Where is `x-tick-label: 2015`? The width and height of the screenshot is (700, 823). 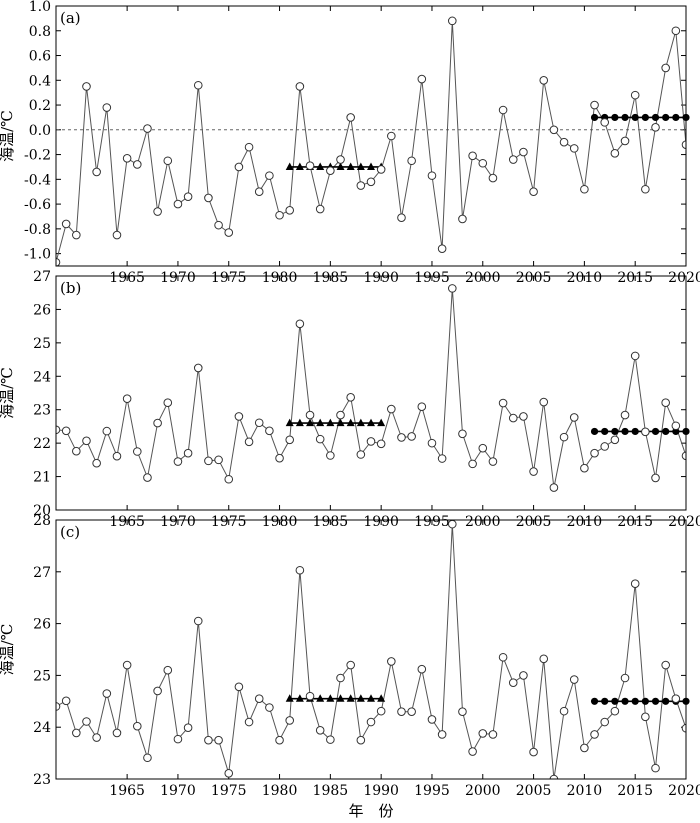
x-tick-label: 2015 is located at coordinates (635, 791).